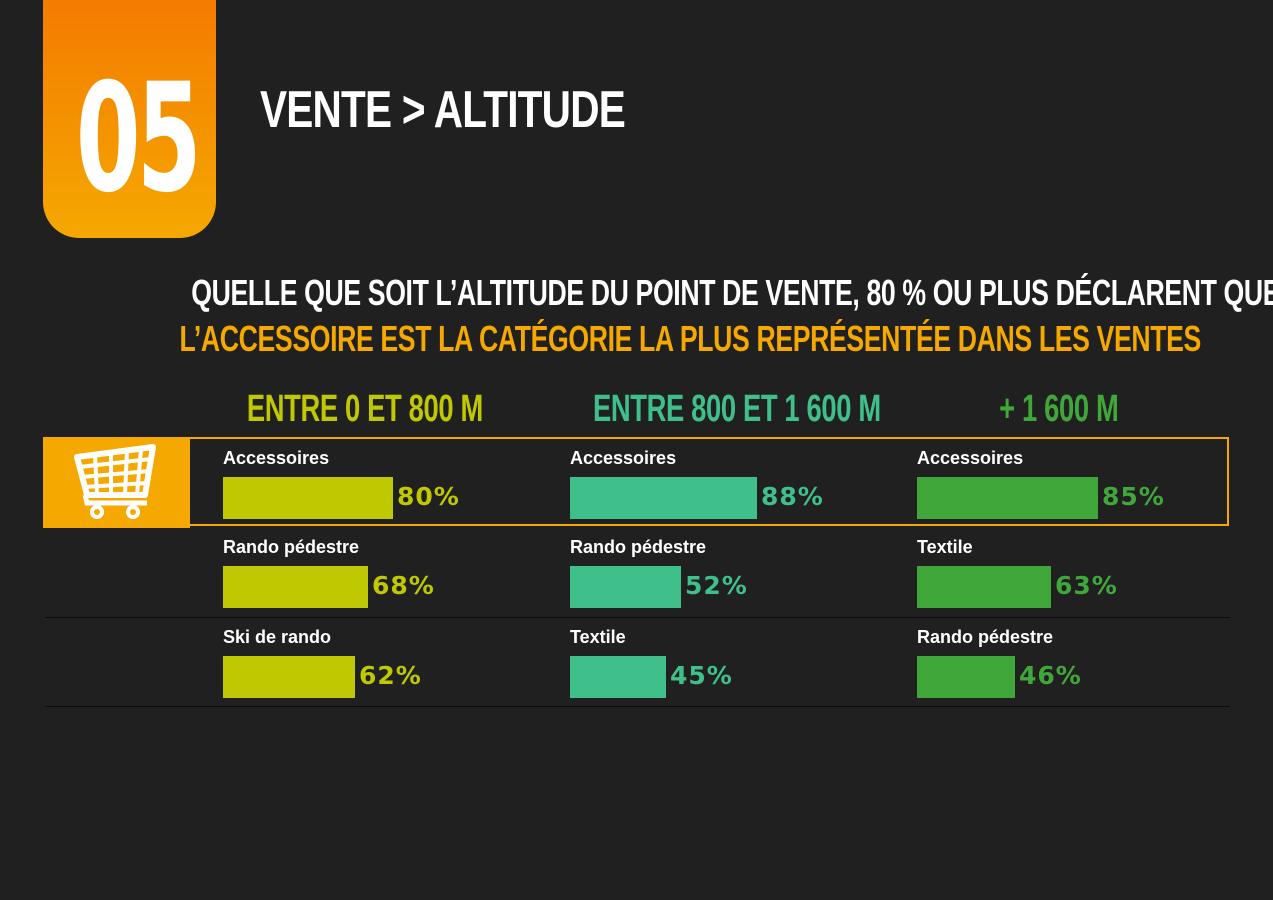 The width and height of the screenshot is (1273, 900). I want to click on bar-cell: Accessoires 85%, so click(1082, 488).